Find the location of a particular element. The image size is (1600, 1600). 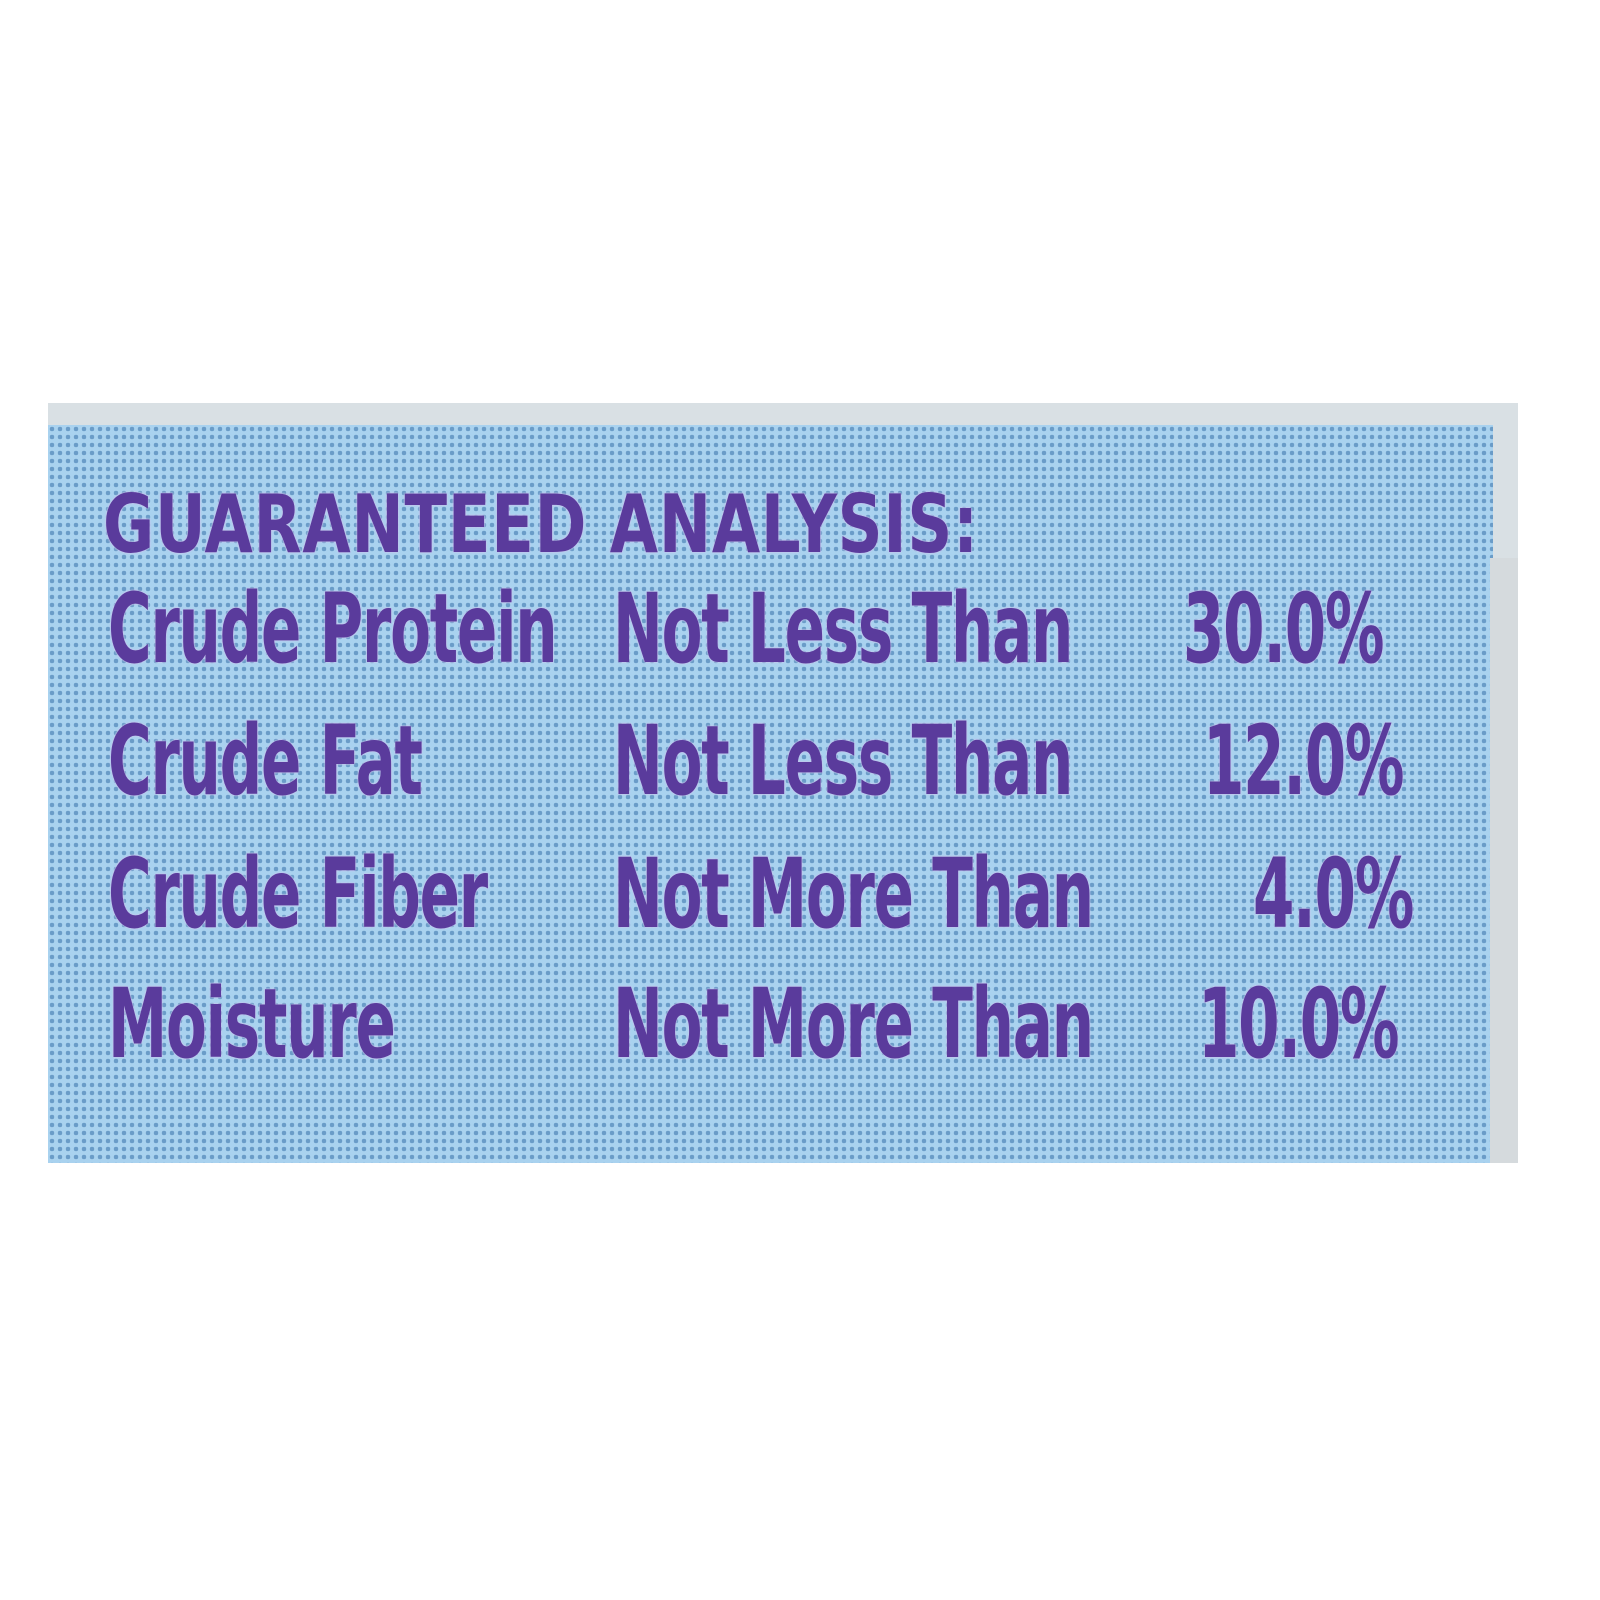

nutrient-name: Crude Protein is located at coordinates (333, 629).